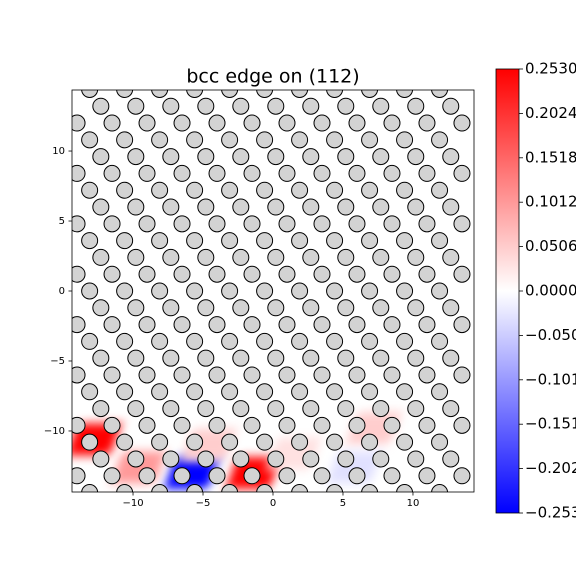 The width and height of the screenshot is (576, 576). Describe the element at coordinates (550, 379) in the screenshot. I see `colorbar-tick-label: −0.101` at that location.